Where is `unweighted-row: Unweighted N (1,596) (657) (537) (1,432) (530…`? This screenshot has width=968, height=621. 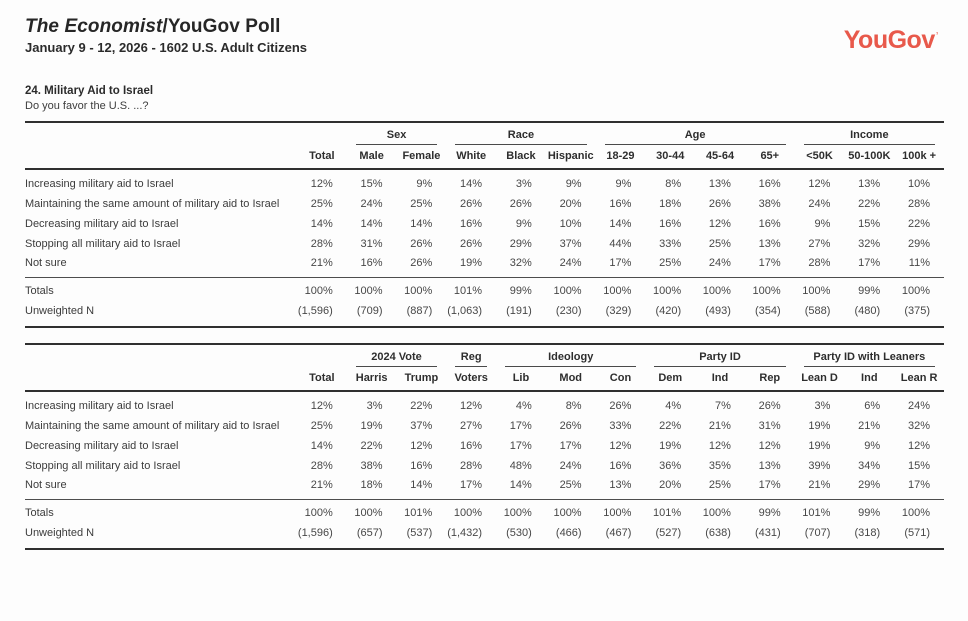
unweighted-row: Unweighted N (1,596) (657) (537) (1,432) (530… is located at coordinates (484, 536).